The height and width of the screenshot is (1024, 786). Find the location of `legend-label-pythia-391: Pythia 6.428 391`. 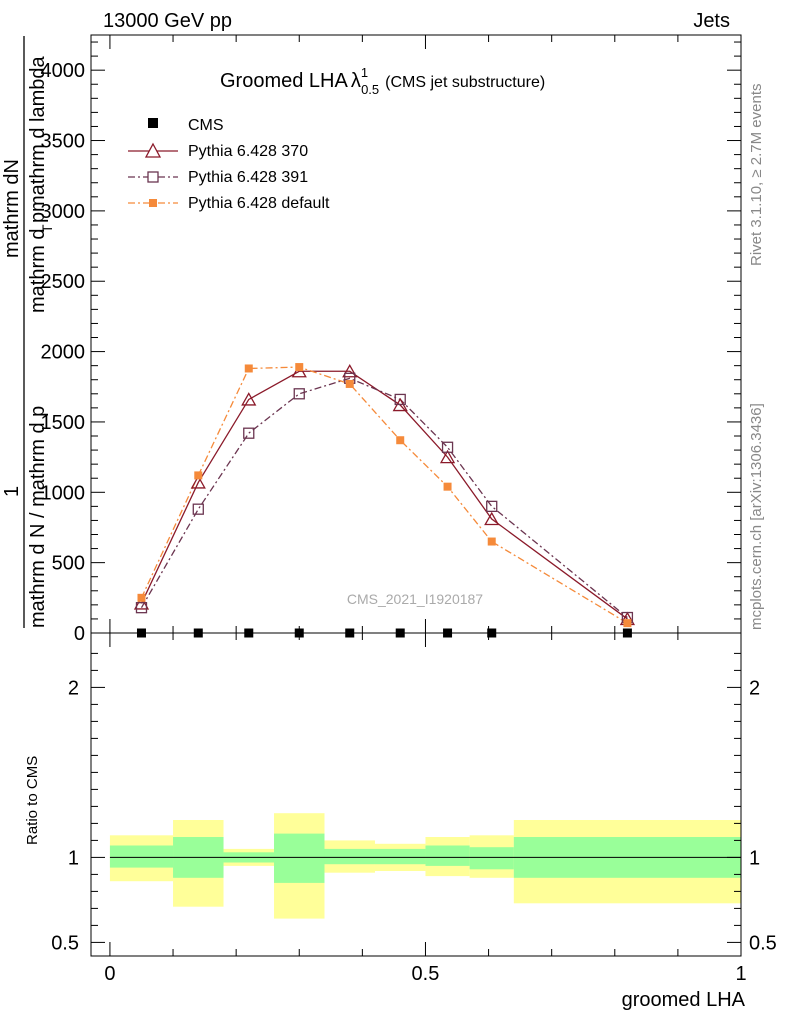

legend-label-pythia-391: Pythia 6.428 391 is located at coordinates (248, 177).